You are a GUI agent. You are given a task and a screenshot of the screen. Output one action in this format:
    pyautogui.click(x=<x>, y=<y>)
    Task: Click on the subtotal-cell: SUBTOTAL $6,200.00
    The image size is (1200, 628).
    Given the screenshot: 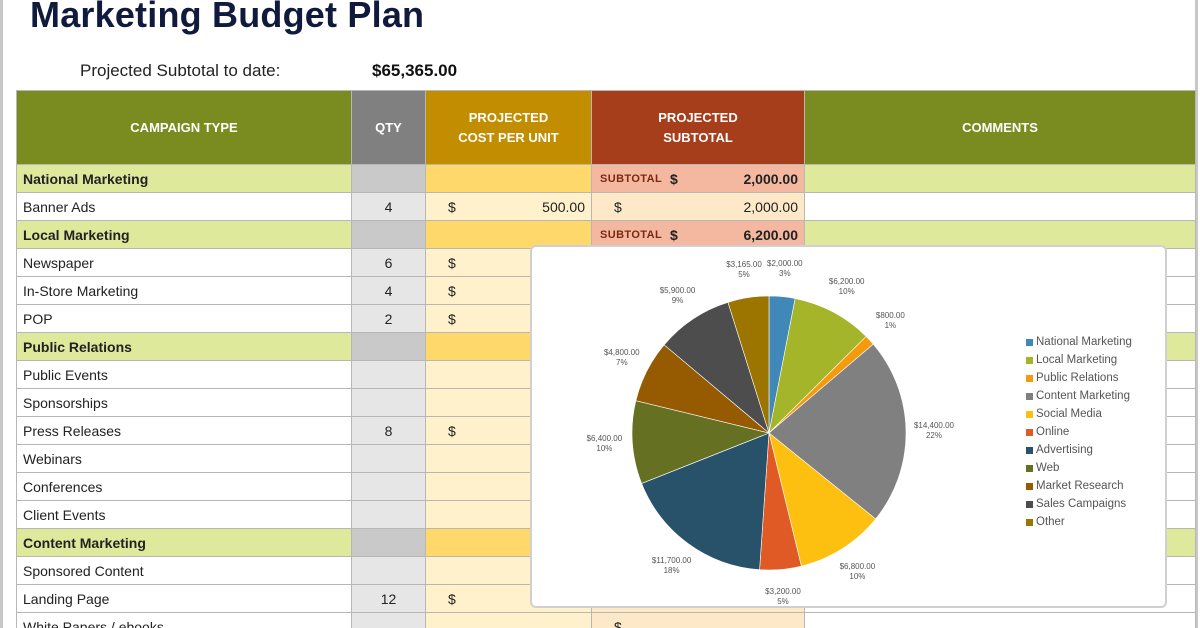 What is the action you would take?
    pyautogui.click(x=698, y=234)
    